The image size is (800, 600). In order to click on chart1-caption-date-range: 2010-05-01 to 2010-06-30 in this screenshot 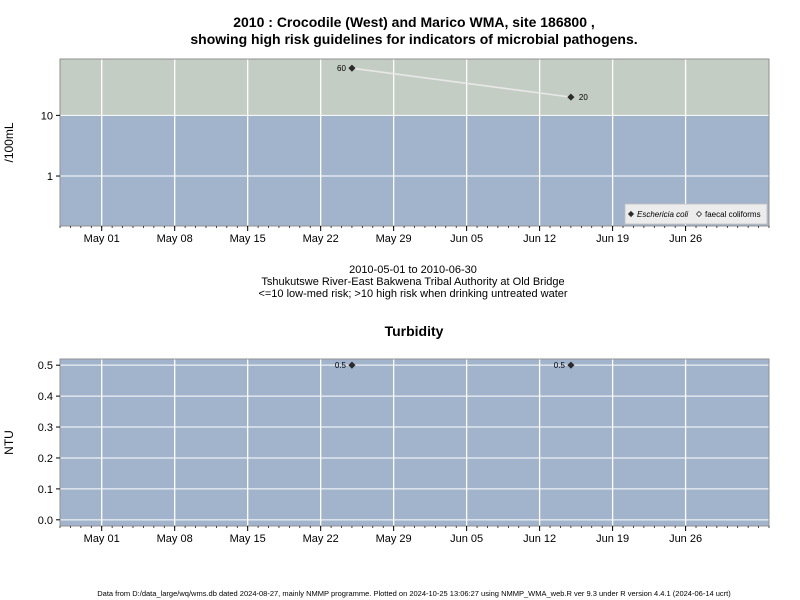, I will do `click(413, 270)`.